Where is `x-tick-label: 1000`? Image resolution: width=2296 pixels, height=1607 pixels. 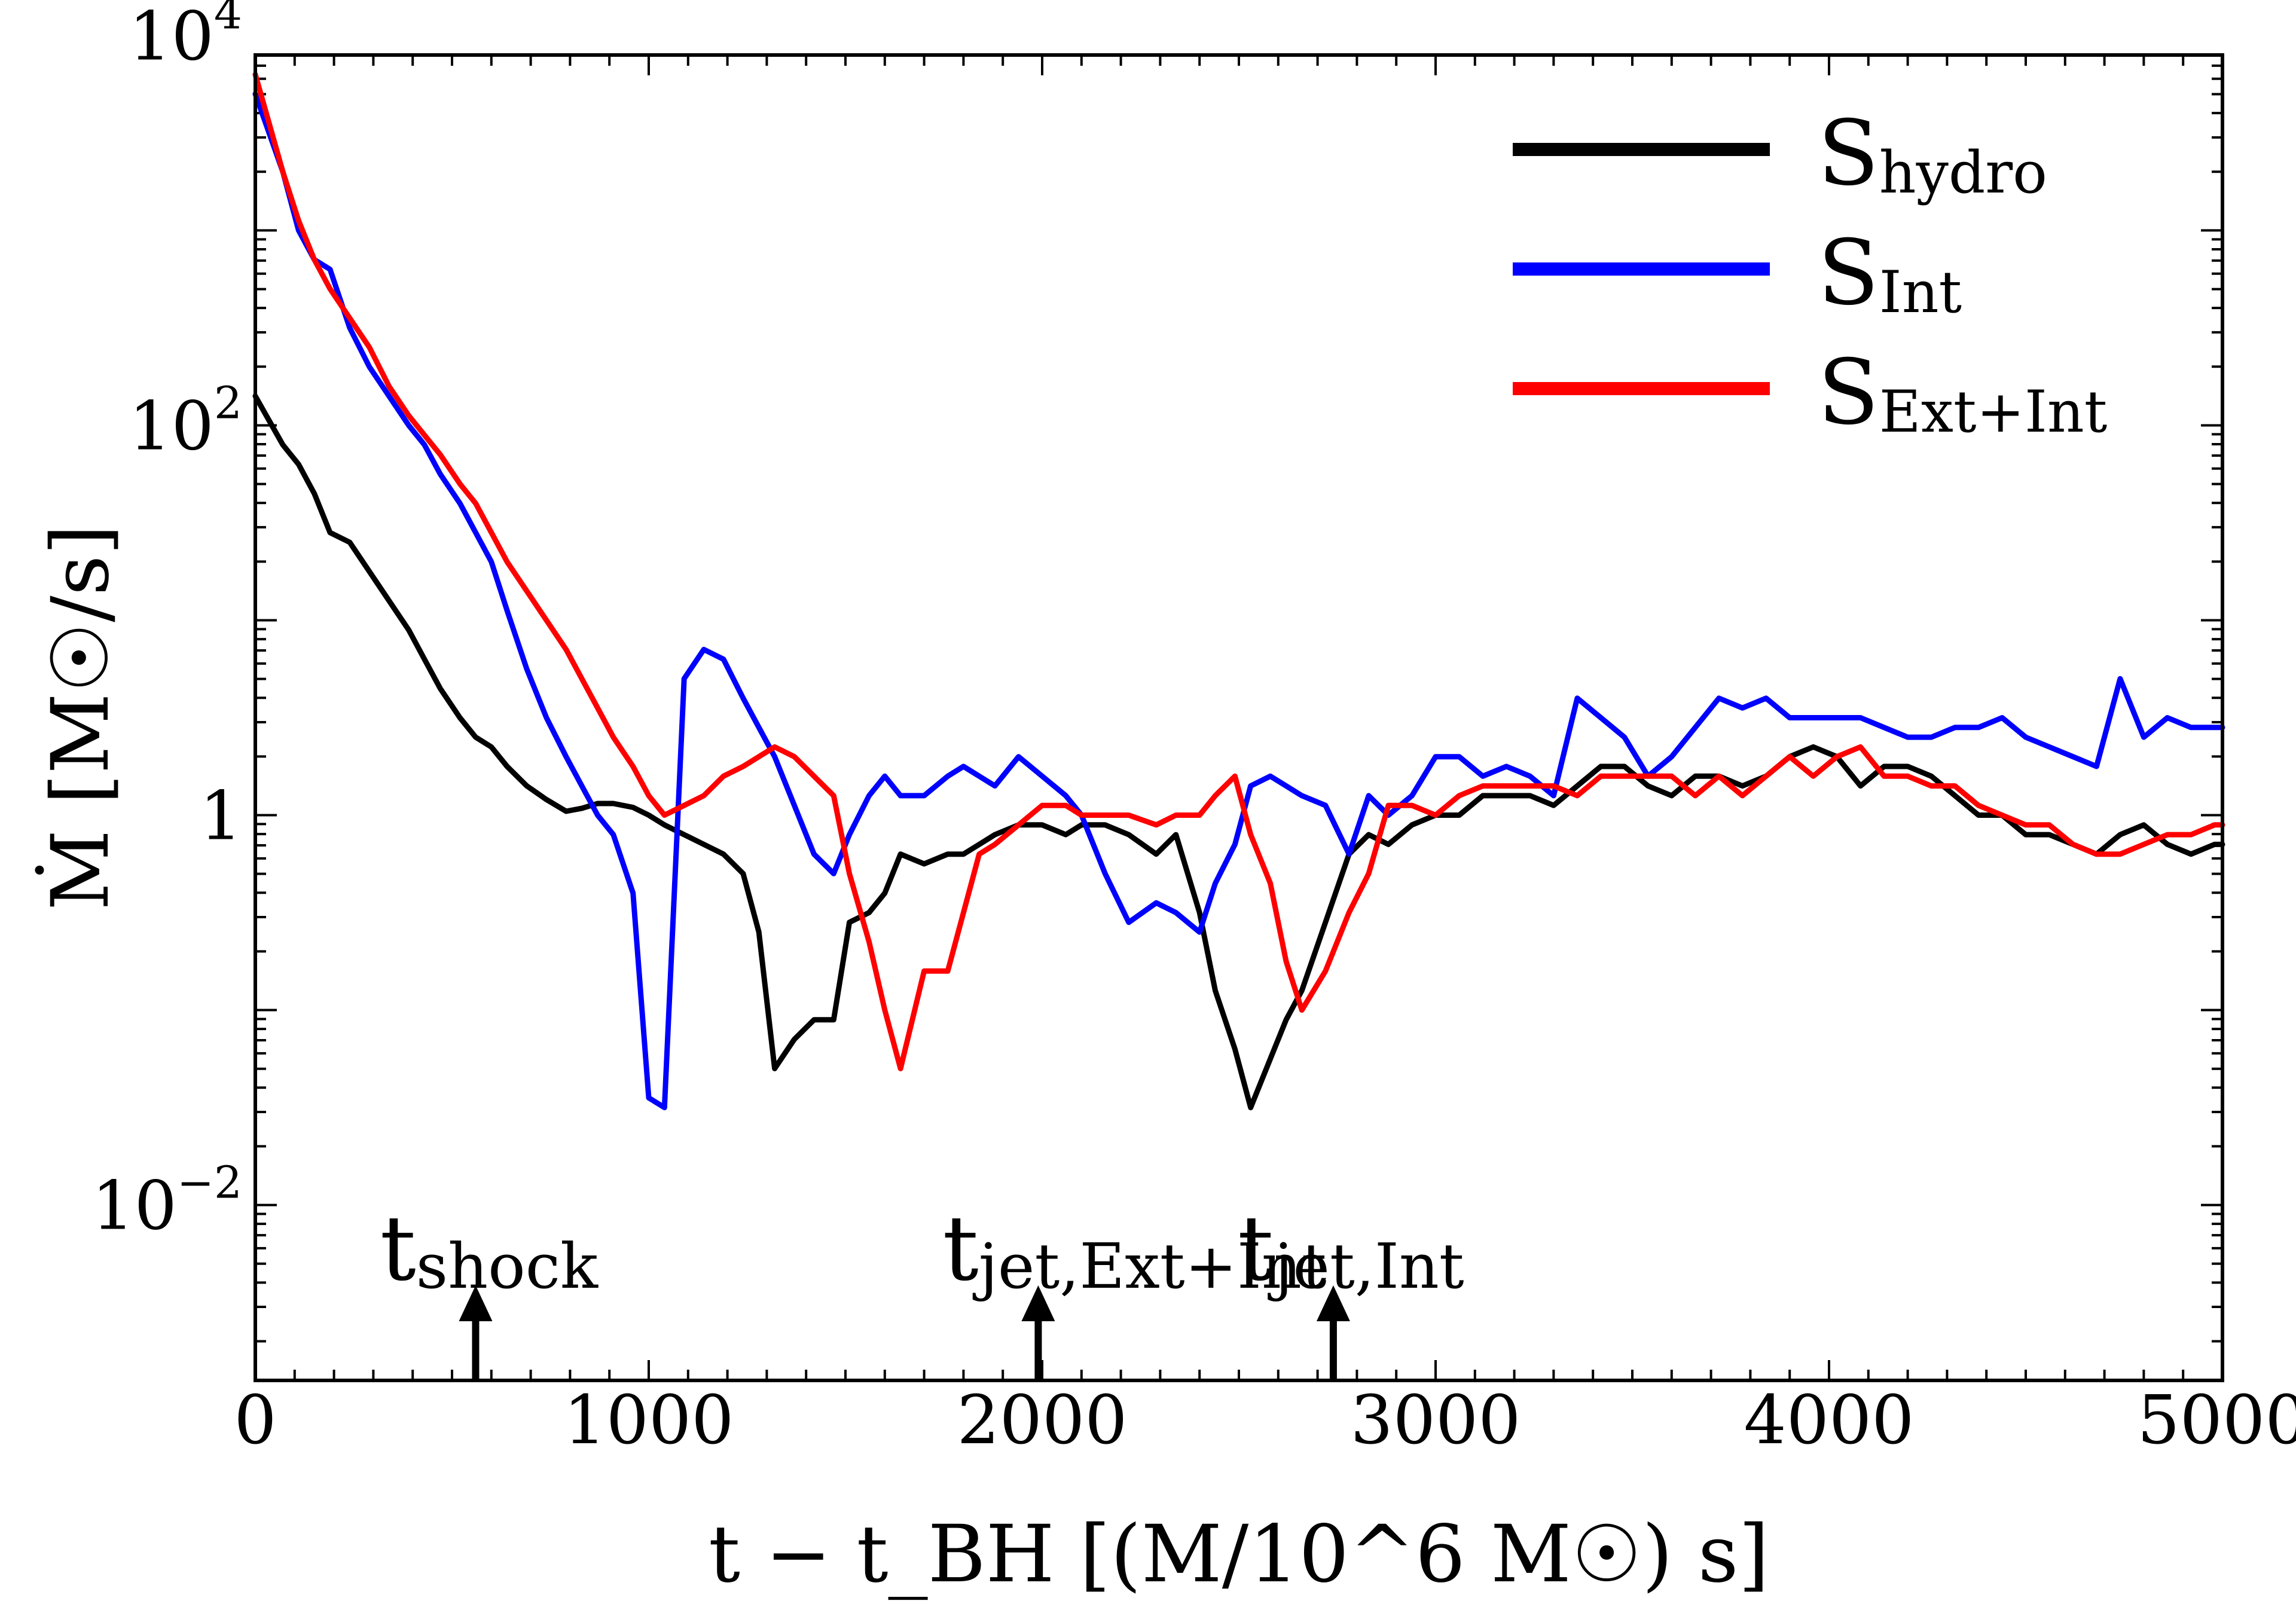 x-tick-label: 1000 is located at coordinates (648, 1420).